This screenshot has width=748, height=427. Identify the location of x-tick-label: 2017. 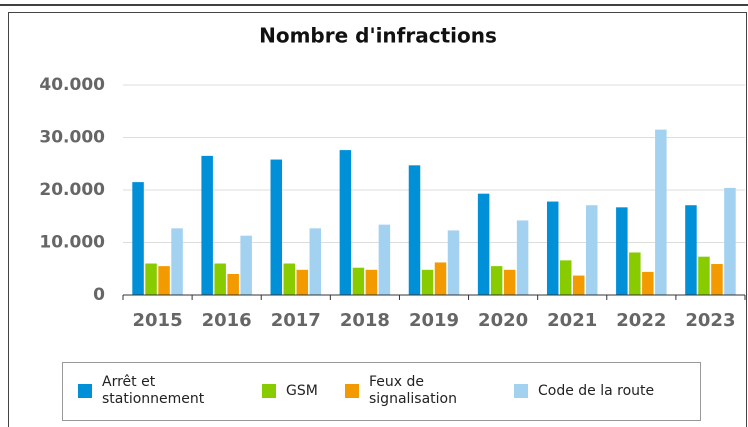
(296, 320).